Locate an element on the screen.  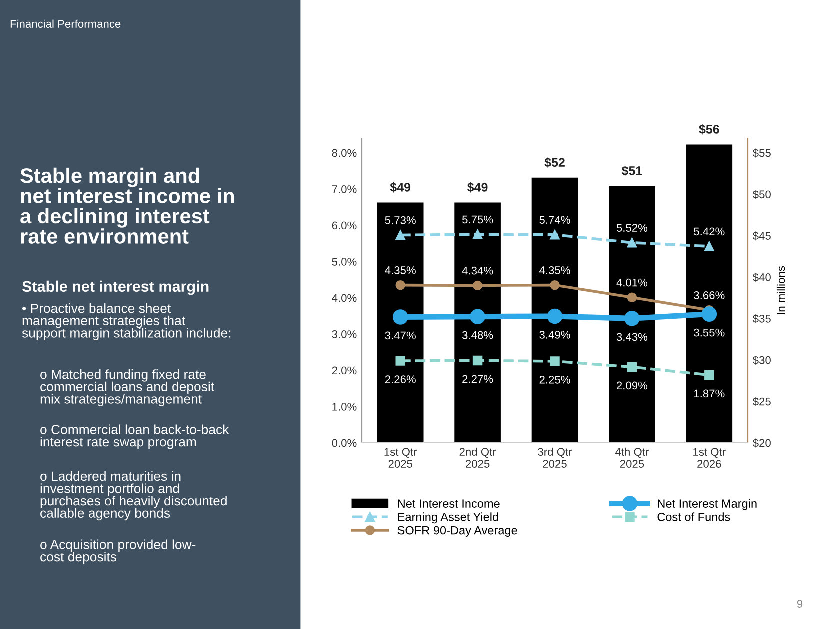
data-label: 2.25% is located at coordinates (555, 380).